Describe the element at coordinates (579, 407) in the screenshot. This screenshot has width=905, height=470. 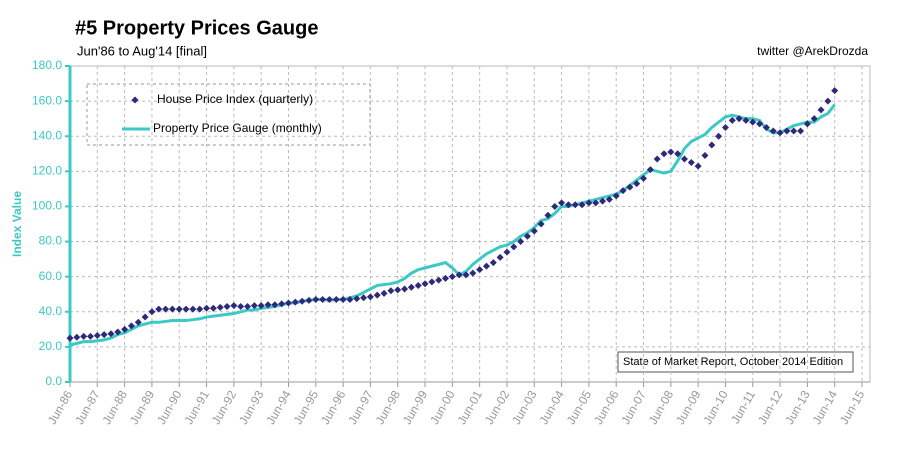
I see `x-tick-label: Jun-05` at that location.